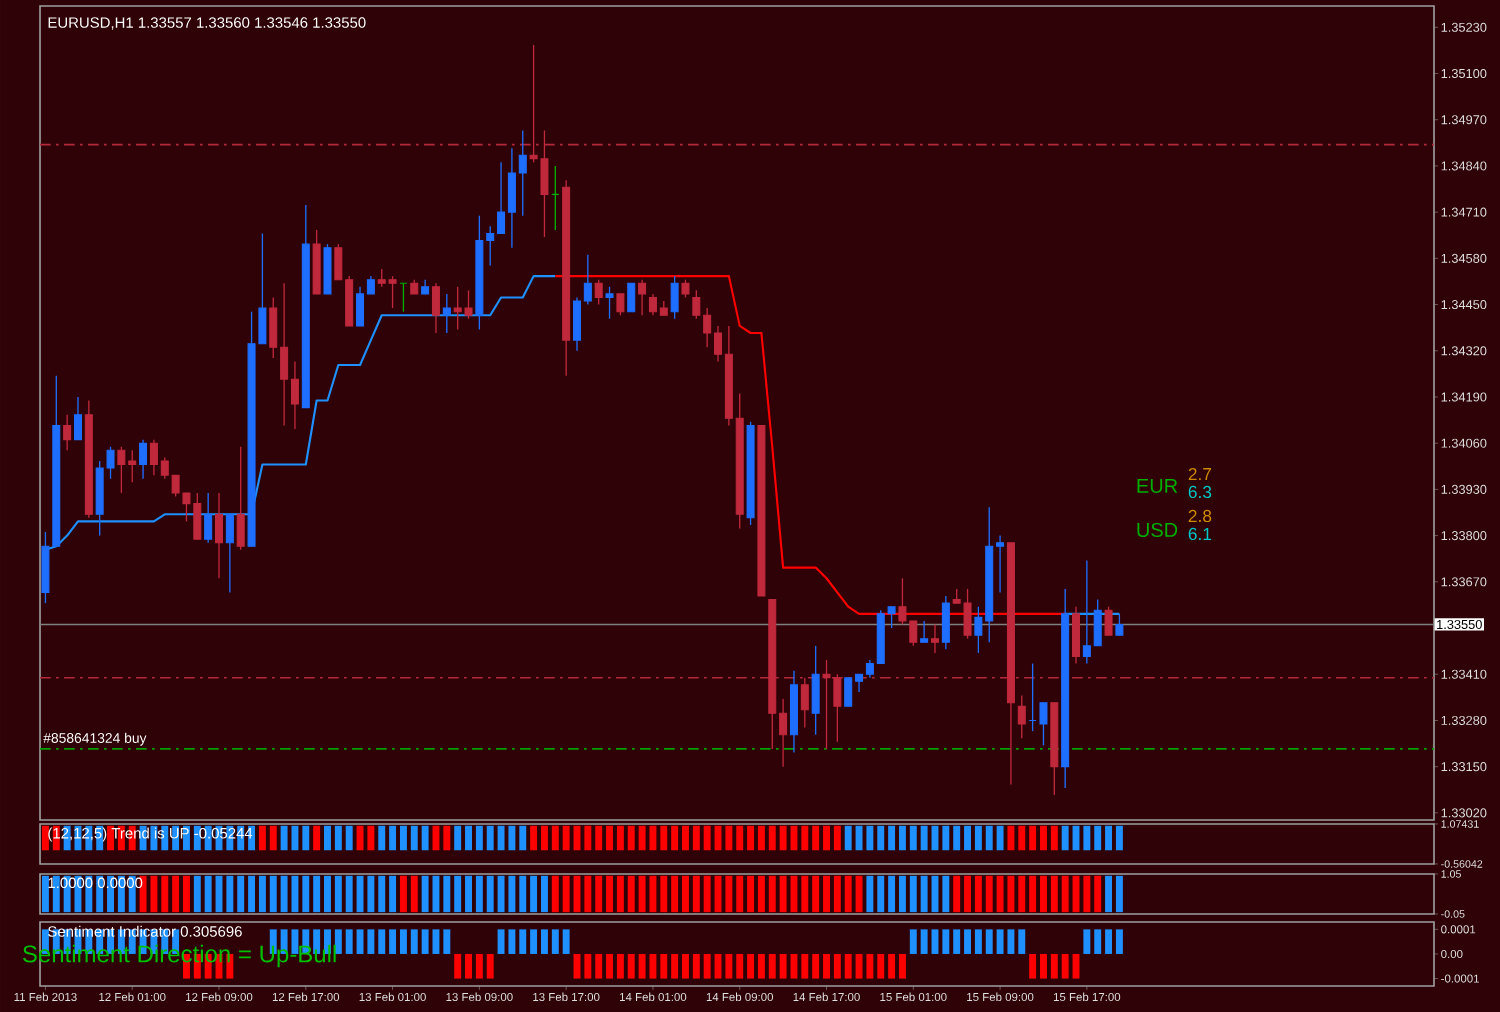 This screenshot has width=1500, height=1012. I want to click on annotation: 2.7, so click(1200, 474).